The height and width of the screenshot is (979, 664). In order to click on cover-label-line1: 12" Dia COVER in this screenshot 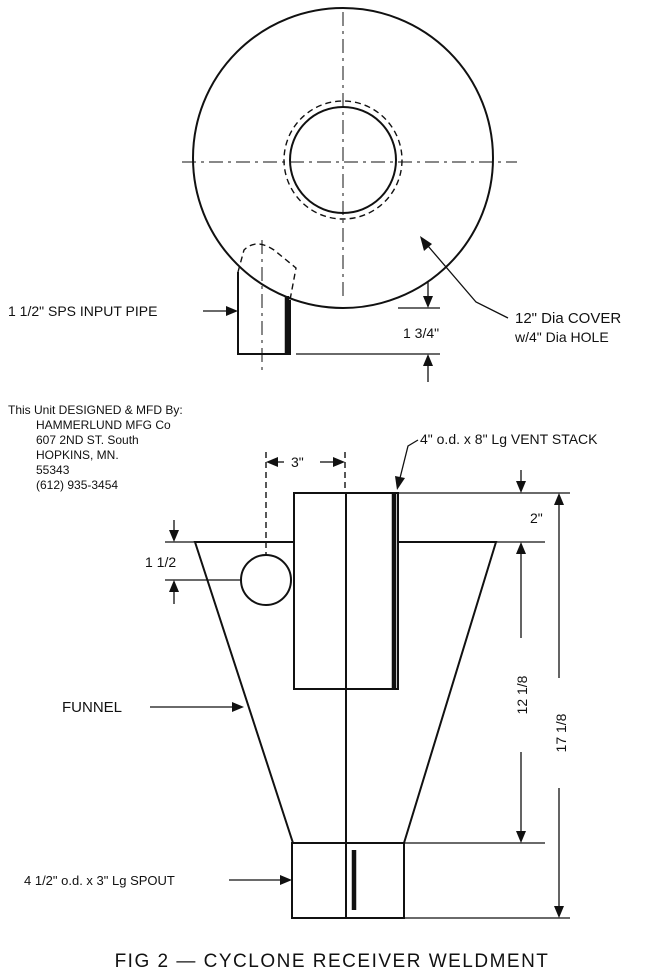, I will do `click(568, 318)`.